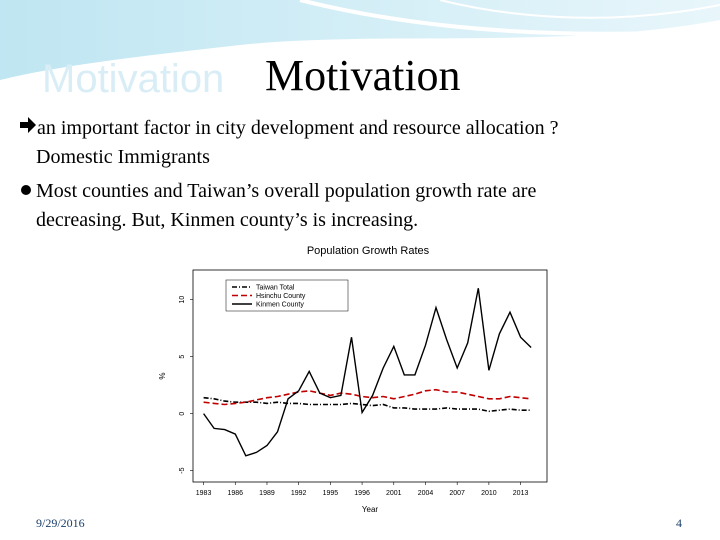 This screenshot has height=540, width=720. Describe the element at coordinates (299, 493) in the screenshot. I see `x-tick-label: 1992` at that location.